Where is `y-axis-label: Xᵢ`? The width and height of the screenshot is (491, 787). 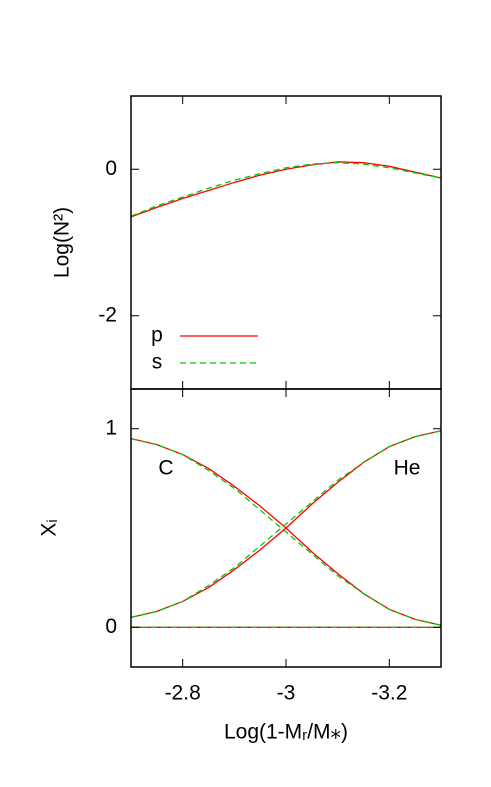
y-axis-label: Xᵢ is located at coordinates (49, 527).